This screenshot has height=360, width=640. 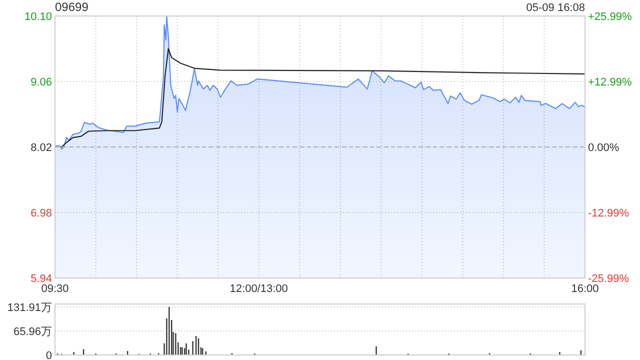 What do you see at coordinates (41, 82) in the screenshot?
I see `y-tick-label: 9.06` at bounding box center [41, 82].